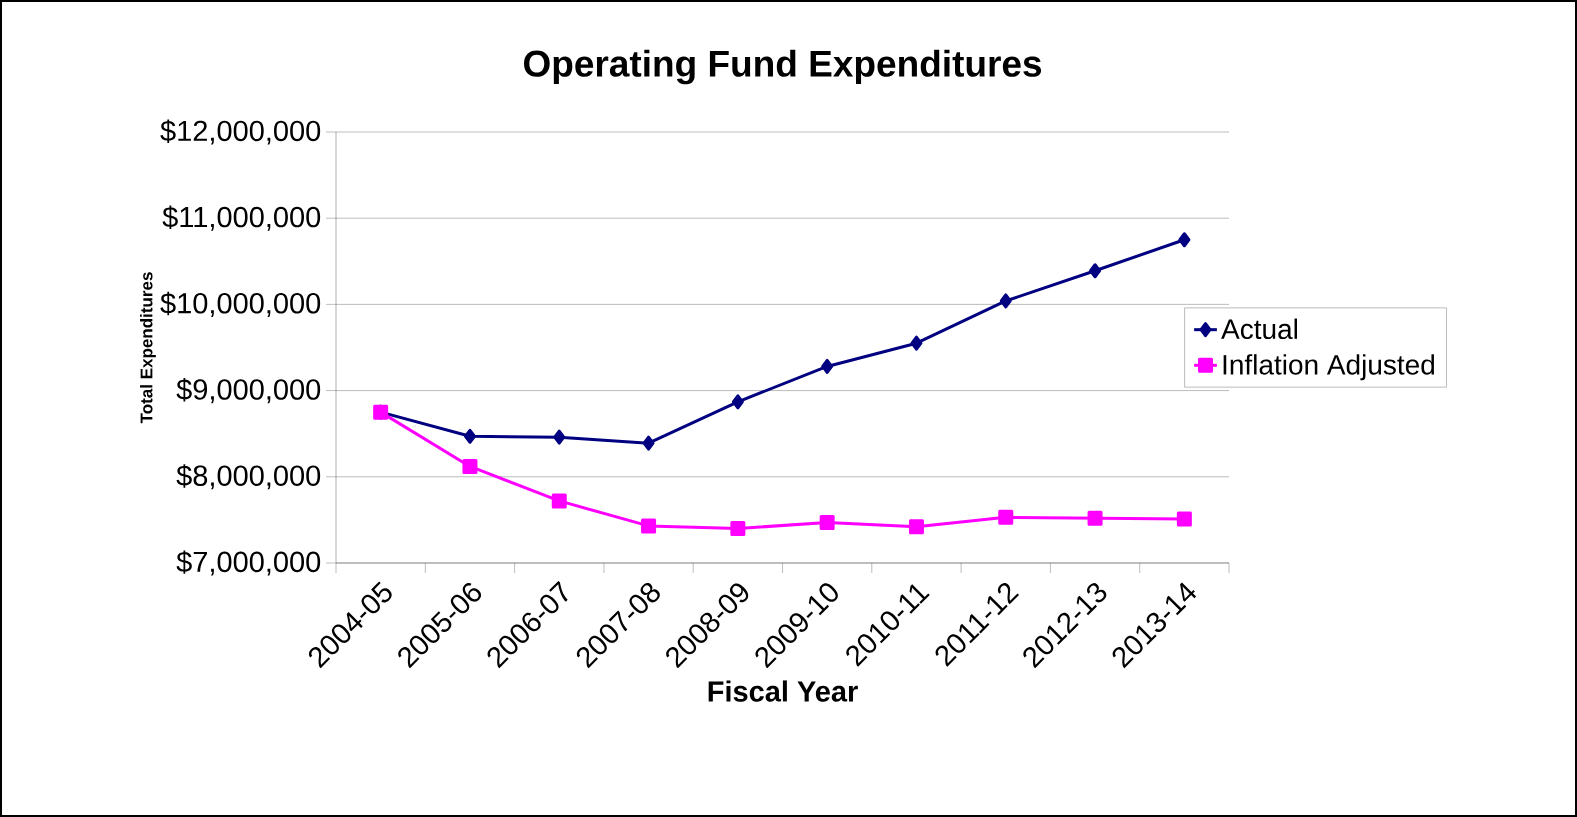 The height and width of the screenshot is (817, 1577). What do you see at coordinates (782, 67) in the screenshot?
I see `chart-title: Operating Fund Expenditures` at bounding box center [782, 67].